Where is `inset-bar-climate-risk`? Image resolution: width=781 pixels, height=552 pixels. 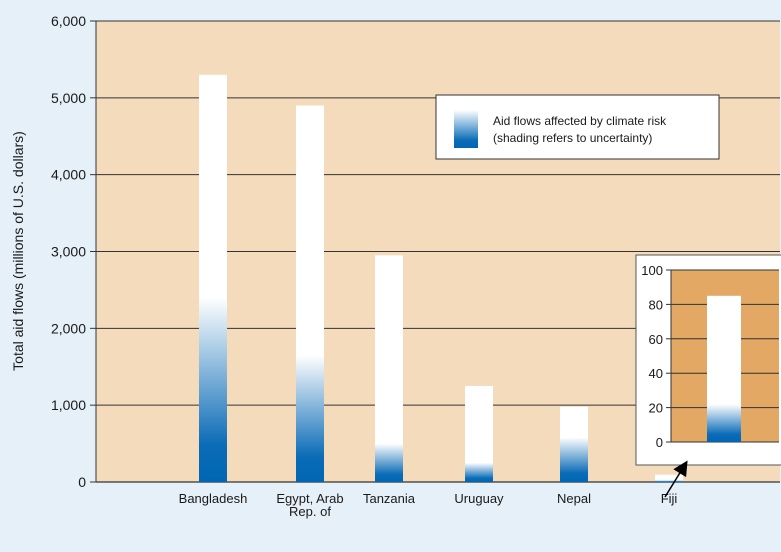 inset-bar-climate-risk is located at coordinates (724, 423).